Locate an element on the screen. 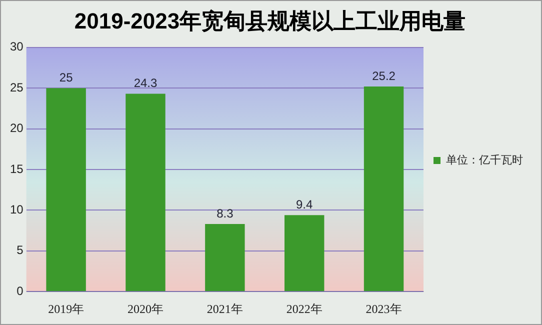 This screenshot has height=325, width=542. data-label: 24.3 is located at coordinates (146, 83).